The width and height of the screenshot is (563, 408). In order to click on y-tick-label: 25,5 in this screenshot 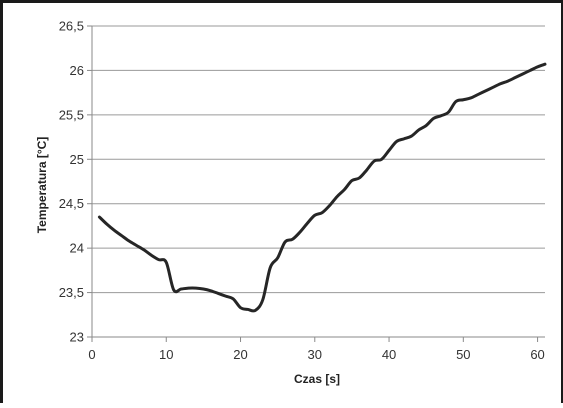, I will do `click(71, 114)`.